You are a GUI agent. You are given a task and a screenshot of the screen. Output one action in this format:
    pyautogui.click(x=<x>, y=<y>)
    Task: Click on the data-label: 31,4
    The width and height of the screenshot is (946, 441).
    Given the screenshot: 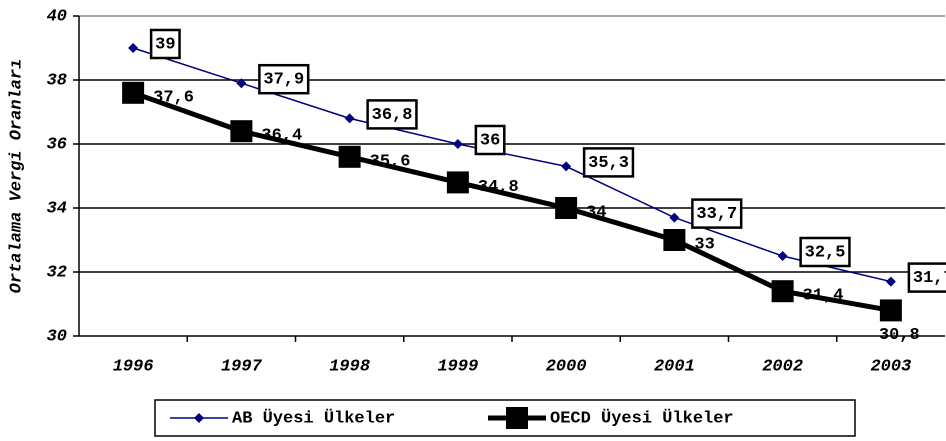 What is the action you would take?
    pyautogui.click(x=823, y=296)
    